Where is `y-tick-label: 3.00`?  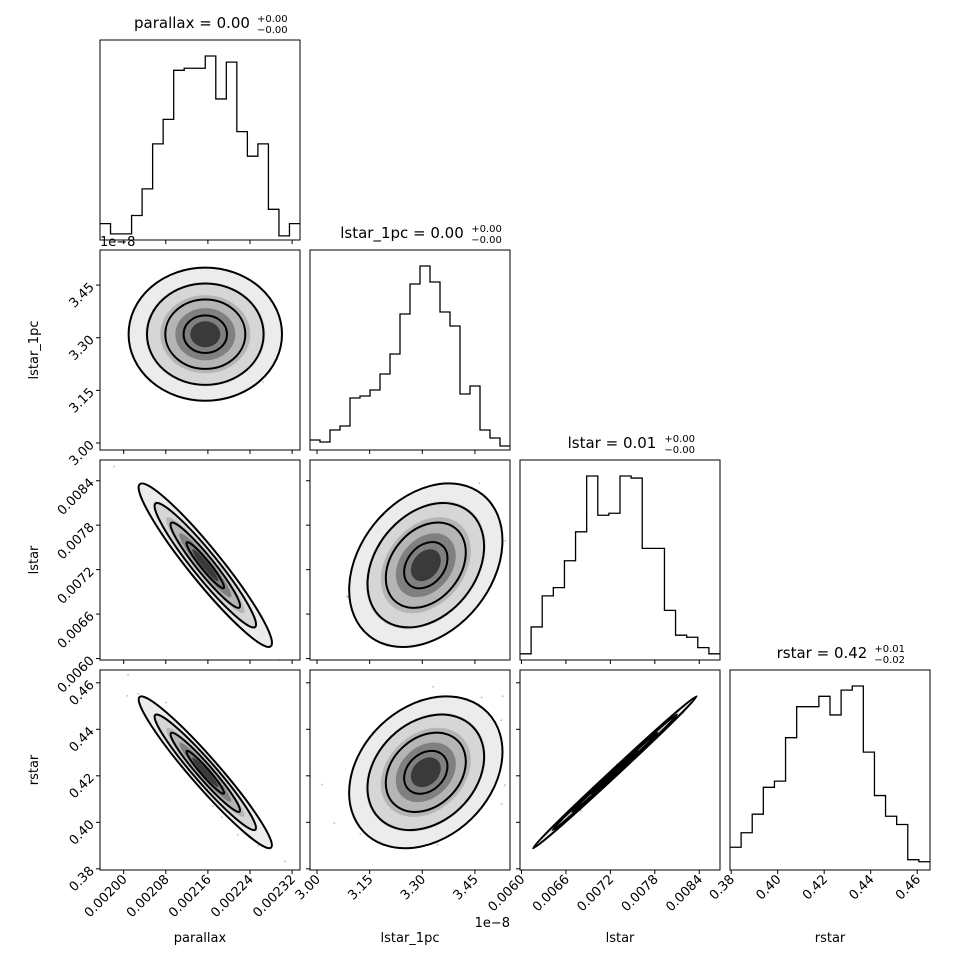
y-tick-label: 3.00 is located at coordinates (82, 453).